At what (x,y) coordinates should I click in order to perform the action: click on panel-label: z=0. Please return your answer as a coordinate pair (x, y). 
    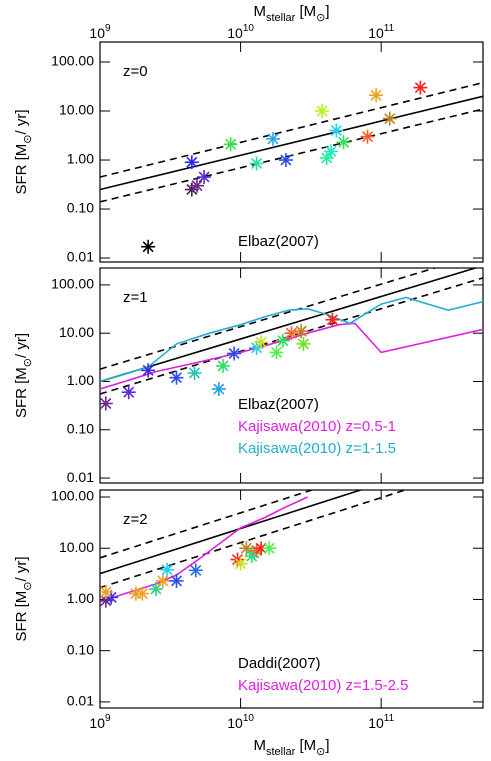
    Looking at the image, I should click on (135, 71).